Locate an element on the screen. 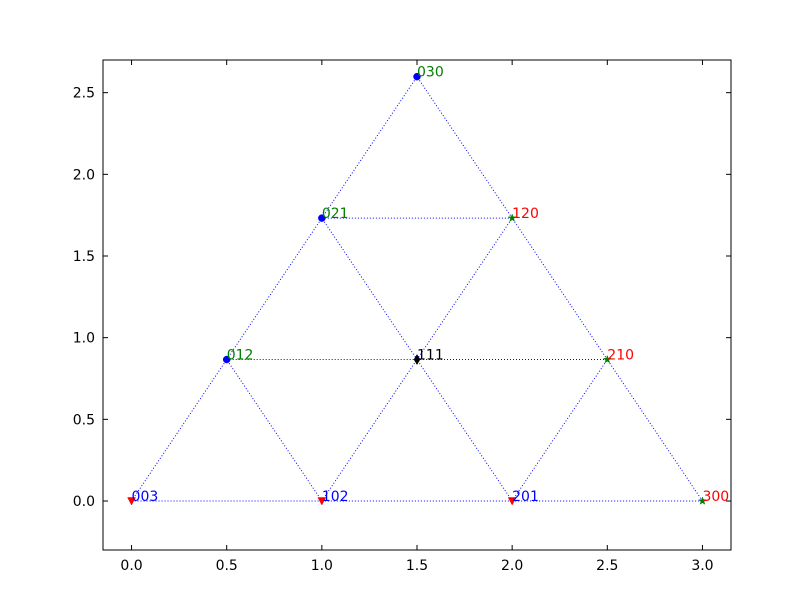 The height and width of the screenshot is (612, 812). y-tick-label: 1.5 is located at coordinates (84, 257).